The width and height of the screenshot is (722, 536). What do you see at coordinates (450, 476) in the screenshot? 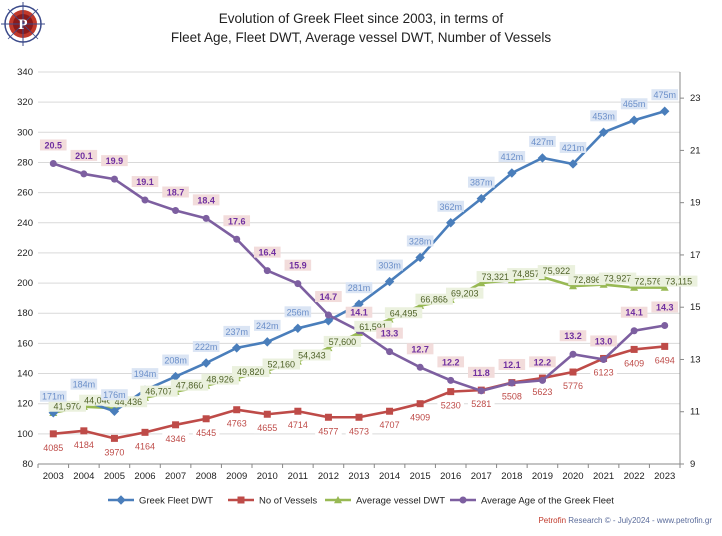
I see `x-tick-label: 2016` at bounding box center [450, 476].